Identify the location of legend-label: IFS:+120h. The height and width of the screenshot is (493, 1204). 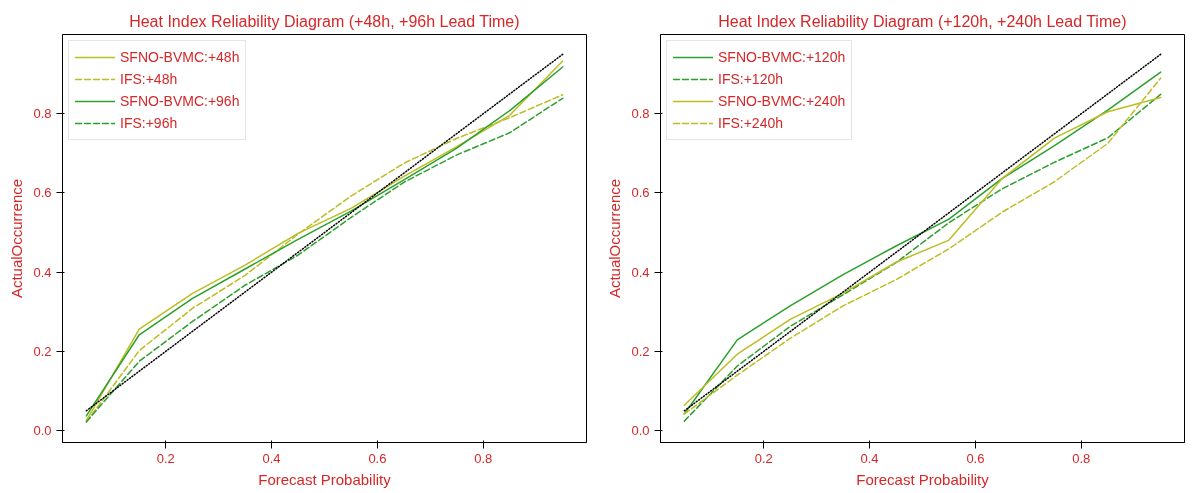
(750, 79).